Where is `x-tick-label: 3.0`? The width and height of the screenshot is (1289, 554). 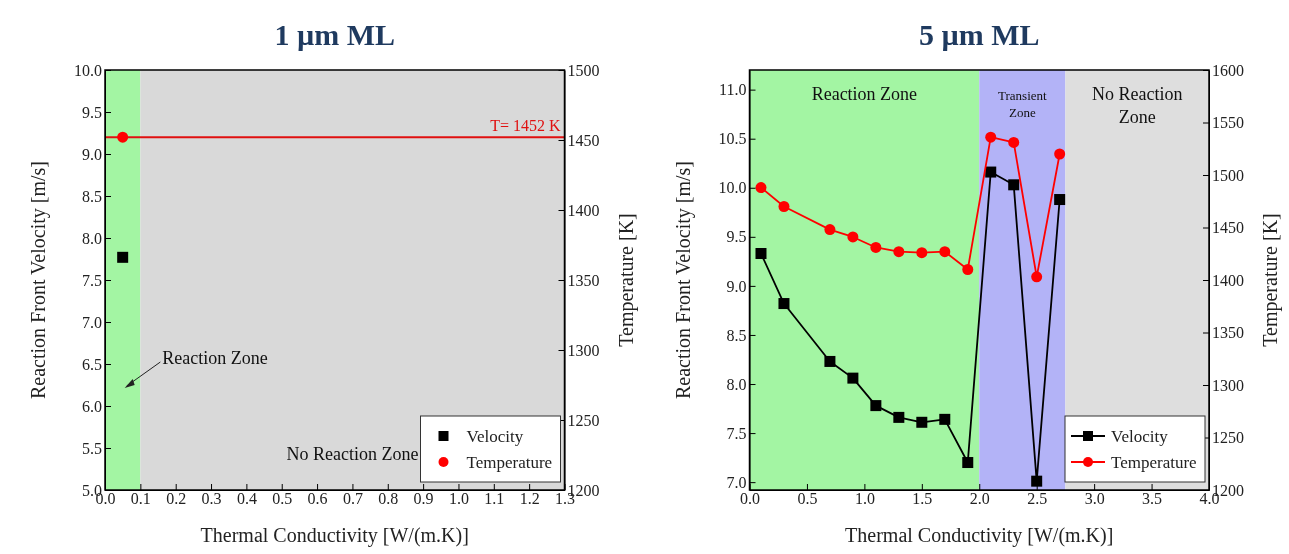
x-tick-label: 3.0 is located at coordinates (1094, 499).